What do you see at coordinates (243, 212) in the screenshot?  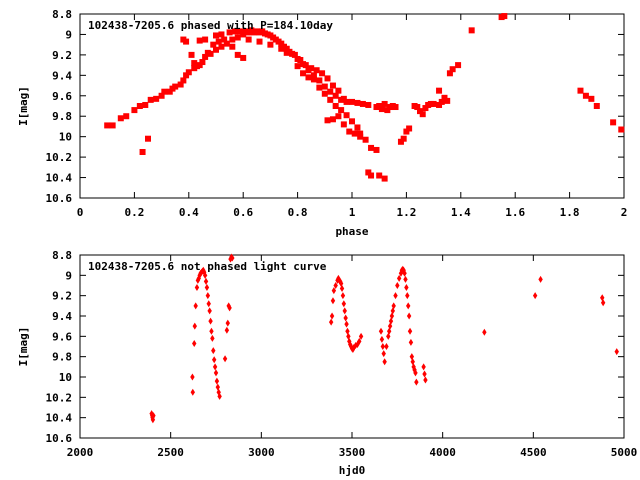 I see `x-tick-label: 0.6` at bounding box center [243, 212].